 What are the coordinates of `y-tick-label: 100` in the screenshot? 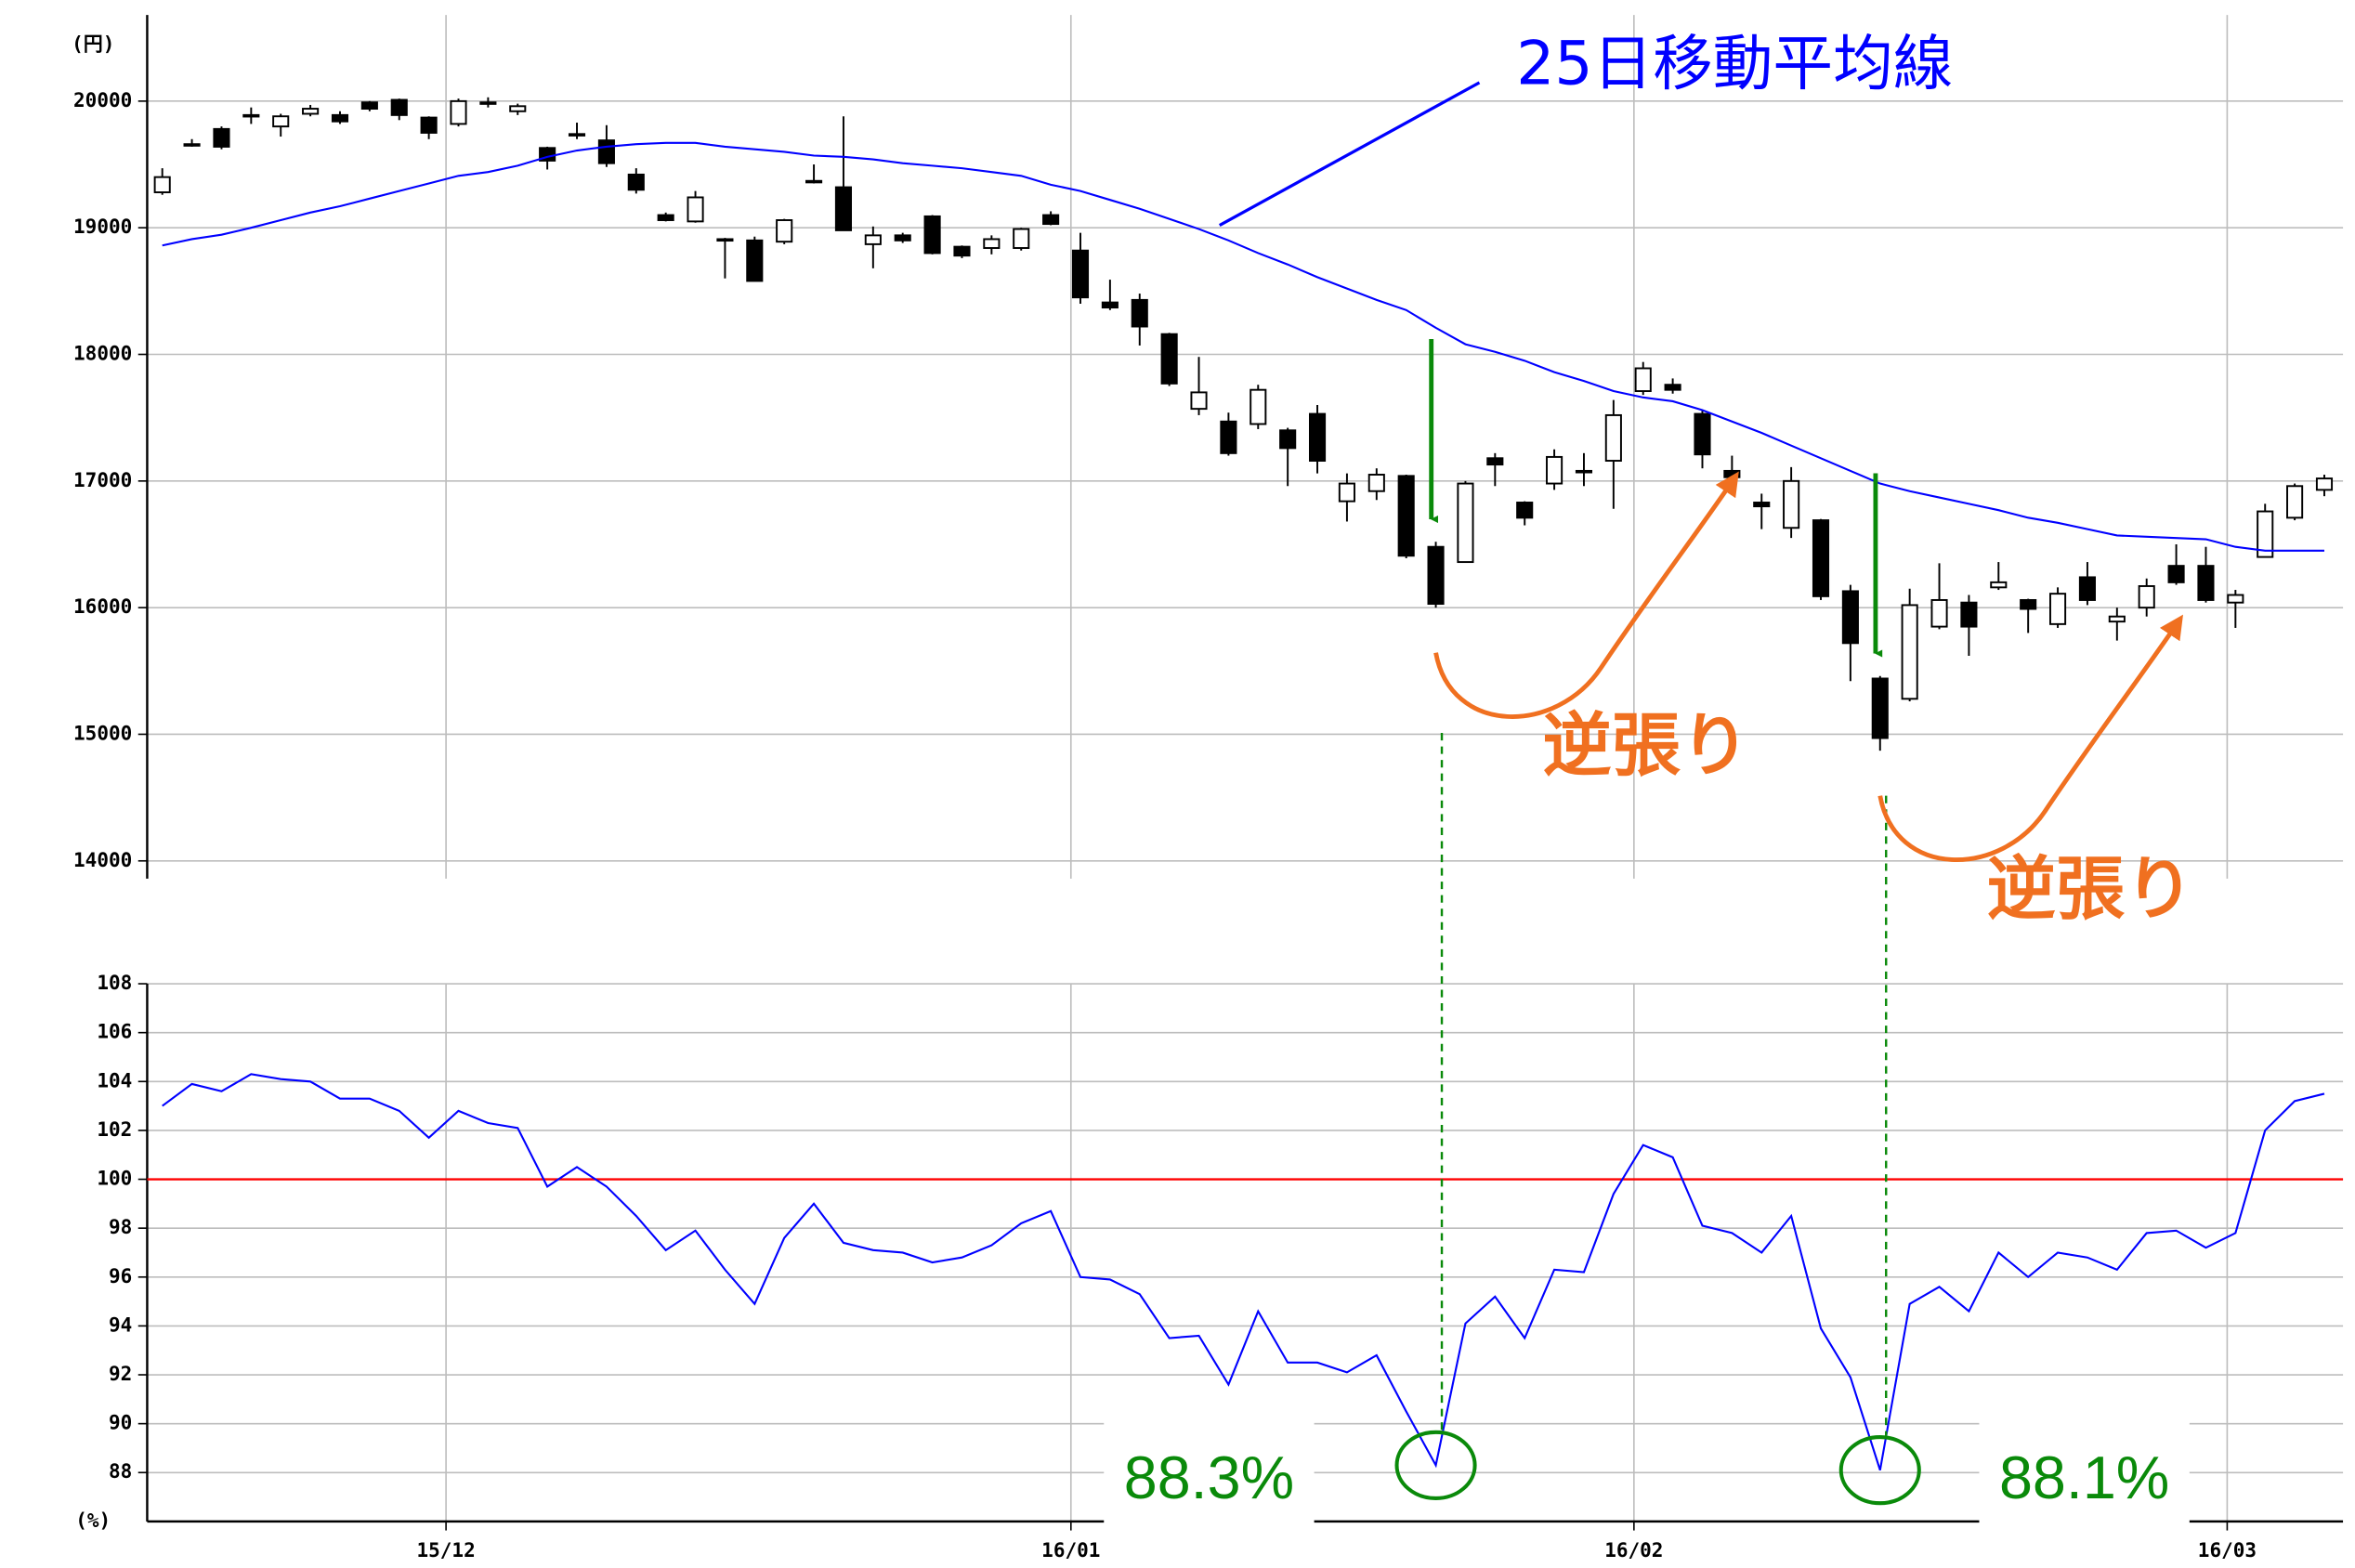 It's located at (114, 1178).